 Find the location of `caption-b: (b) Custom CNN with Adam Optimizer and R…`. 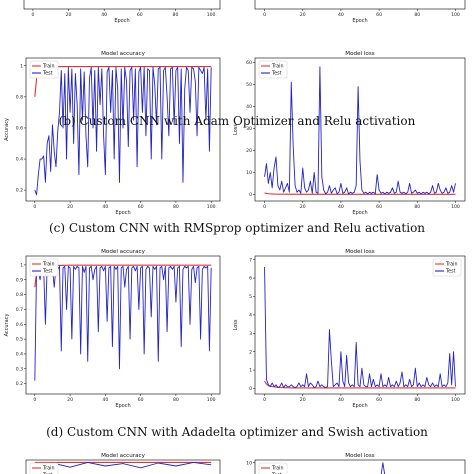

caption-b: (b) Custom CNN with Adam Optimizer and R… is located at coordinates (237, 121).